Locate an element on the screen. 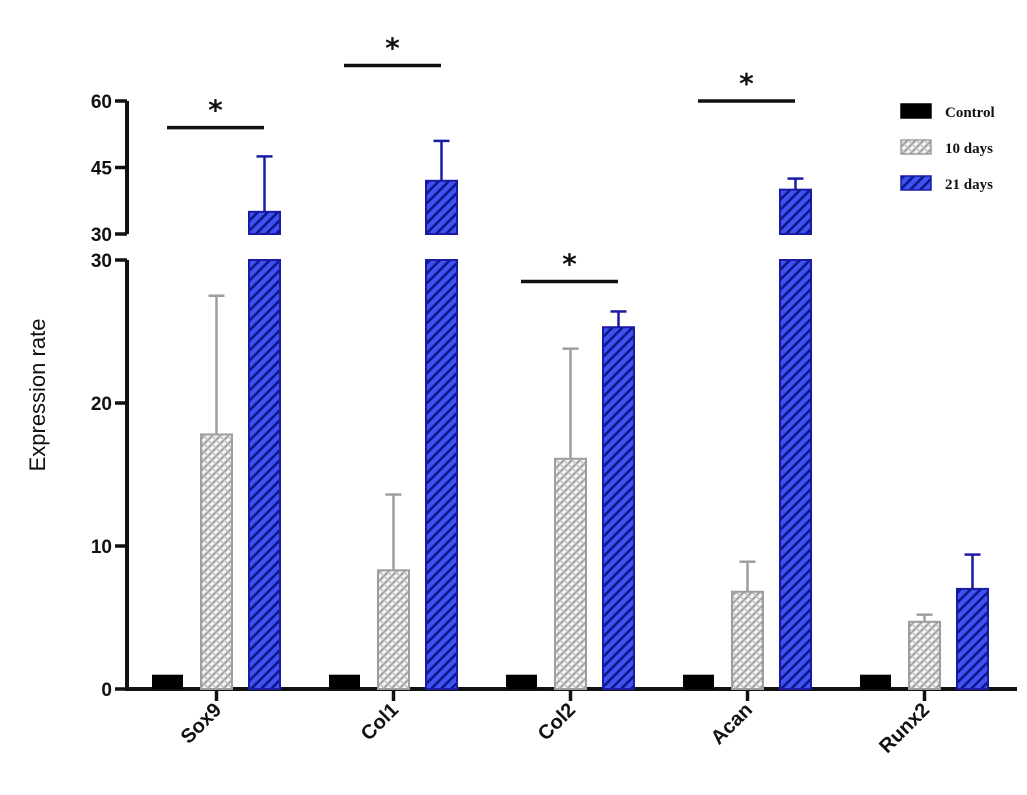  x-tick-label: Runx2 is located at coordinates (904, 728).